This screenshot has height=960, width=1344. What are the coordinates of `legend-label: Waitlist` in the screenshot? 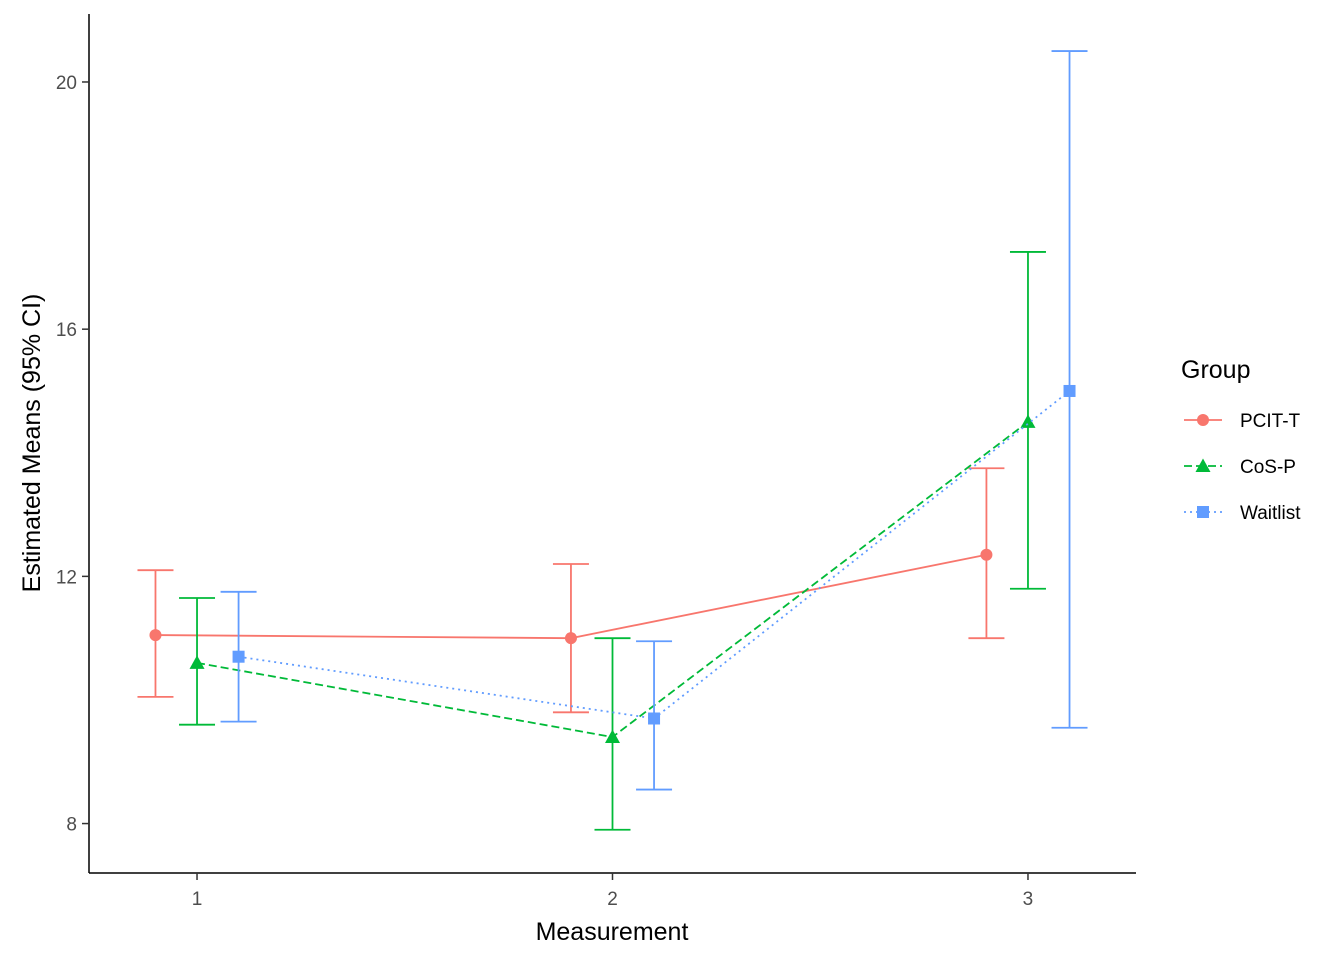 It's located at (1270, 513).